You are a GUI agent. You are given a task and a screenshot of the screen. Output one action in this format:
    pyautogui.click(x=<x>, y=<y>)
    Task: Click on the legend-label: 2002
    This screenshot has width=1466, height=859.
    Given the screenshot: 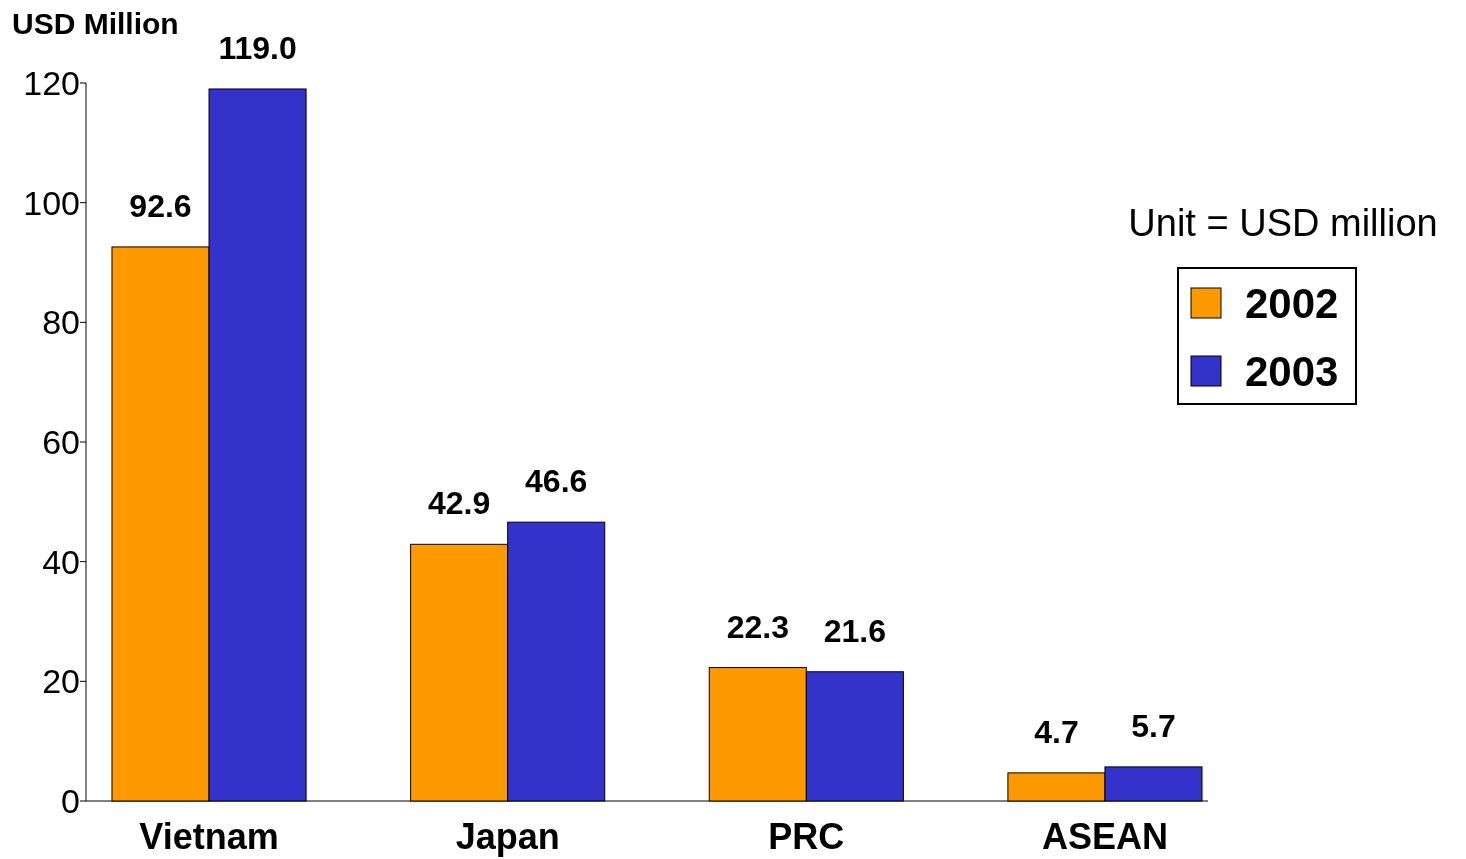 What is the action you would take?
    pyautogui.click(x=1292, y=303)
    